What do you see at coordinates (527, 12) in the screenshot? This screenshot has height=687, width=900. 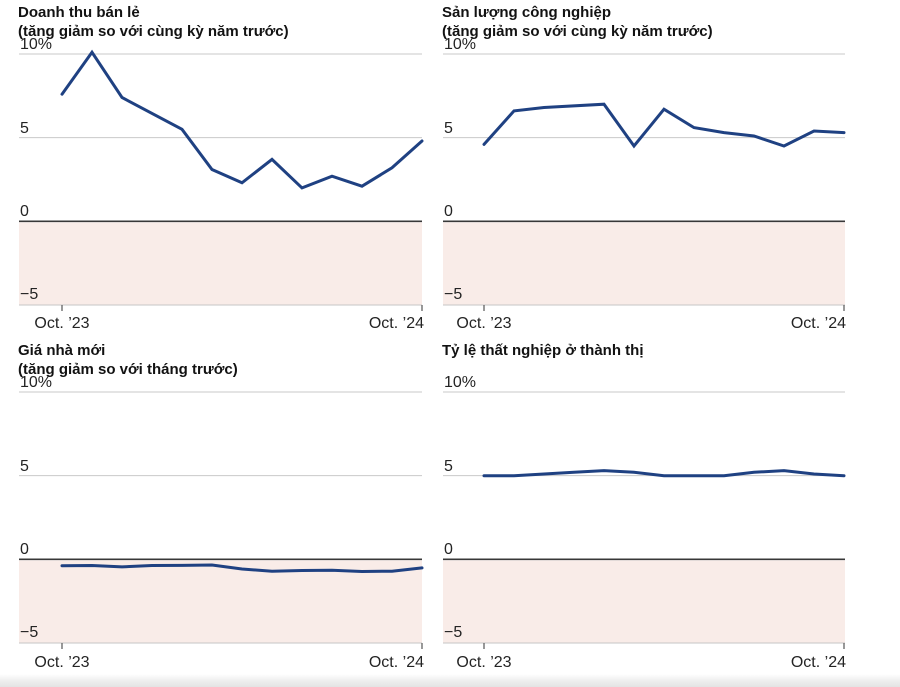 I see `title-line: Sản lượng công nghiệp` at bounding box center [527, 12].